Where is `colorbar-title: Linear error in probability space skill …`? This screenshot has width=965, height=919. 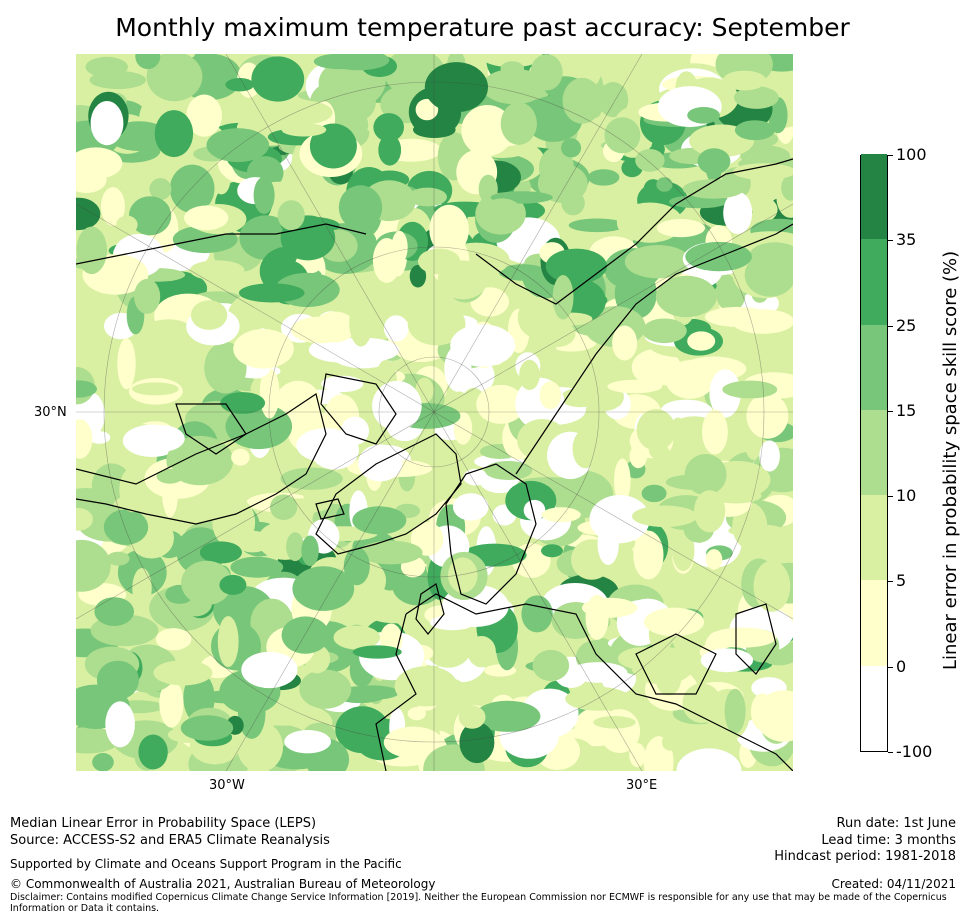
colorbar-title: Linear error in probability space skill … is located at coordinates (950, 460).